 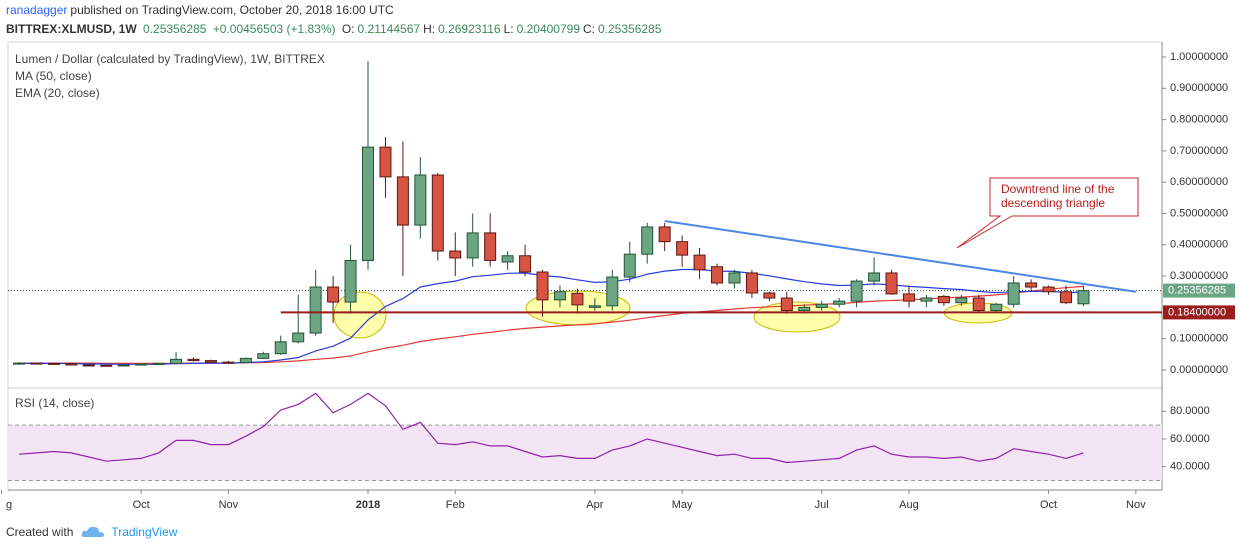 What do you see at coordinates (909, 505) in the screenshot?
I see `x-tick-label: Aug` at bounding box center [909, 505].